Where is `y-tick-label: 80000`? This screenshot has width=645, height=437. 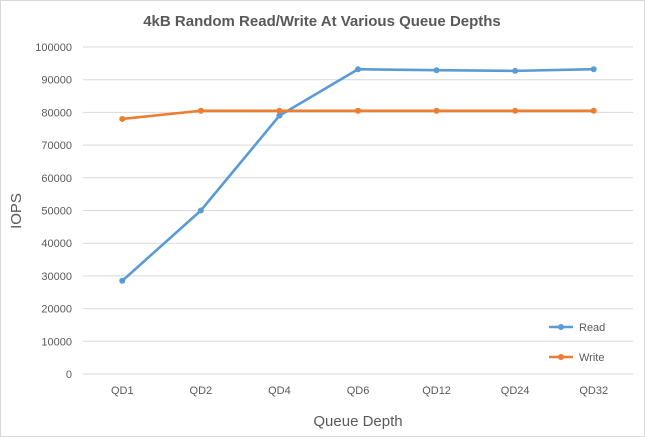
y-tick-label: 80000 is located at coordinates (56, 113).